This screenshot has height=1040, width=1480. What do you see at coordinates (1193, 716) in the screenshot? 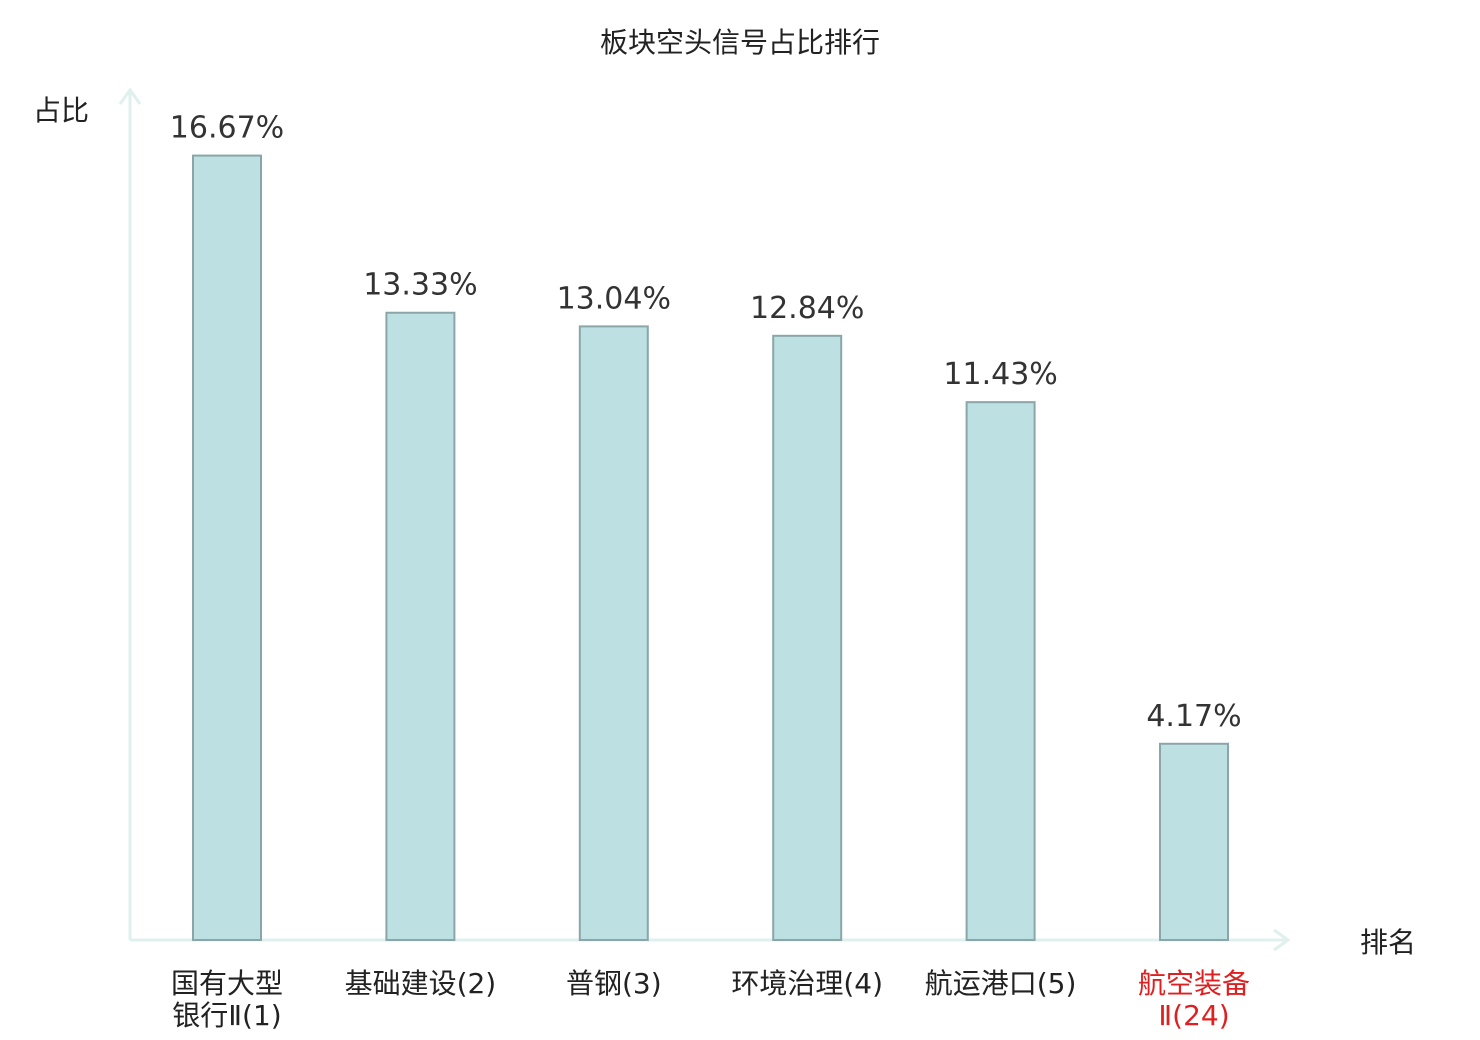
I see `value-label-6: 4.17%` at bounding box center [1193, 716].